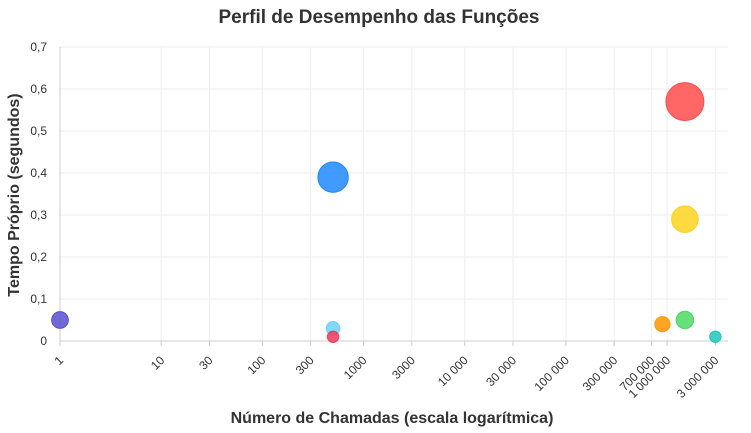 The width and height of the screenshot is (751, 433). Describe the element at coordinates (551, 373) in the screenshot. I see `x-tick-label: 100 000` at that location.